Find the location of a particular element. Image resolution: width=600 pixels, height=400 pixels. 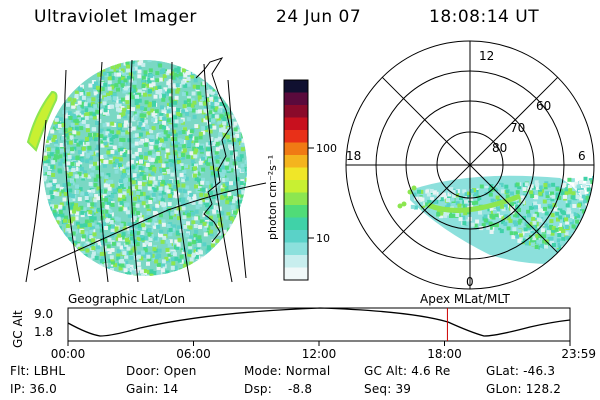

apex-caption: Apex MLat/MLT is located at coordinates (465, 299).